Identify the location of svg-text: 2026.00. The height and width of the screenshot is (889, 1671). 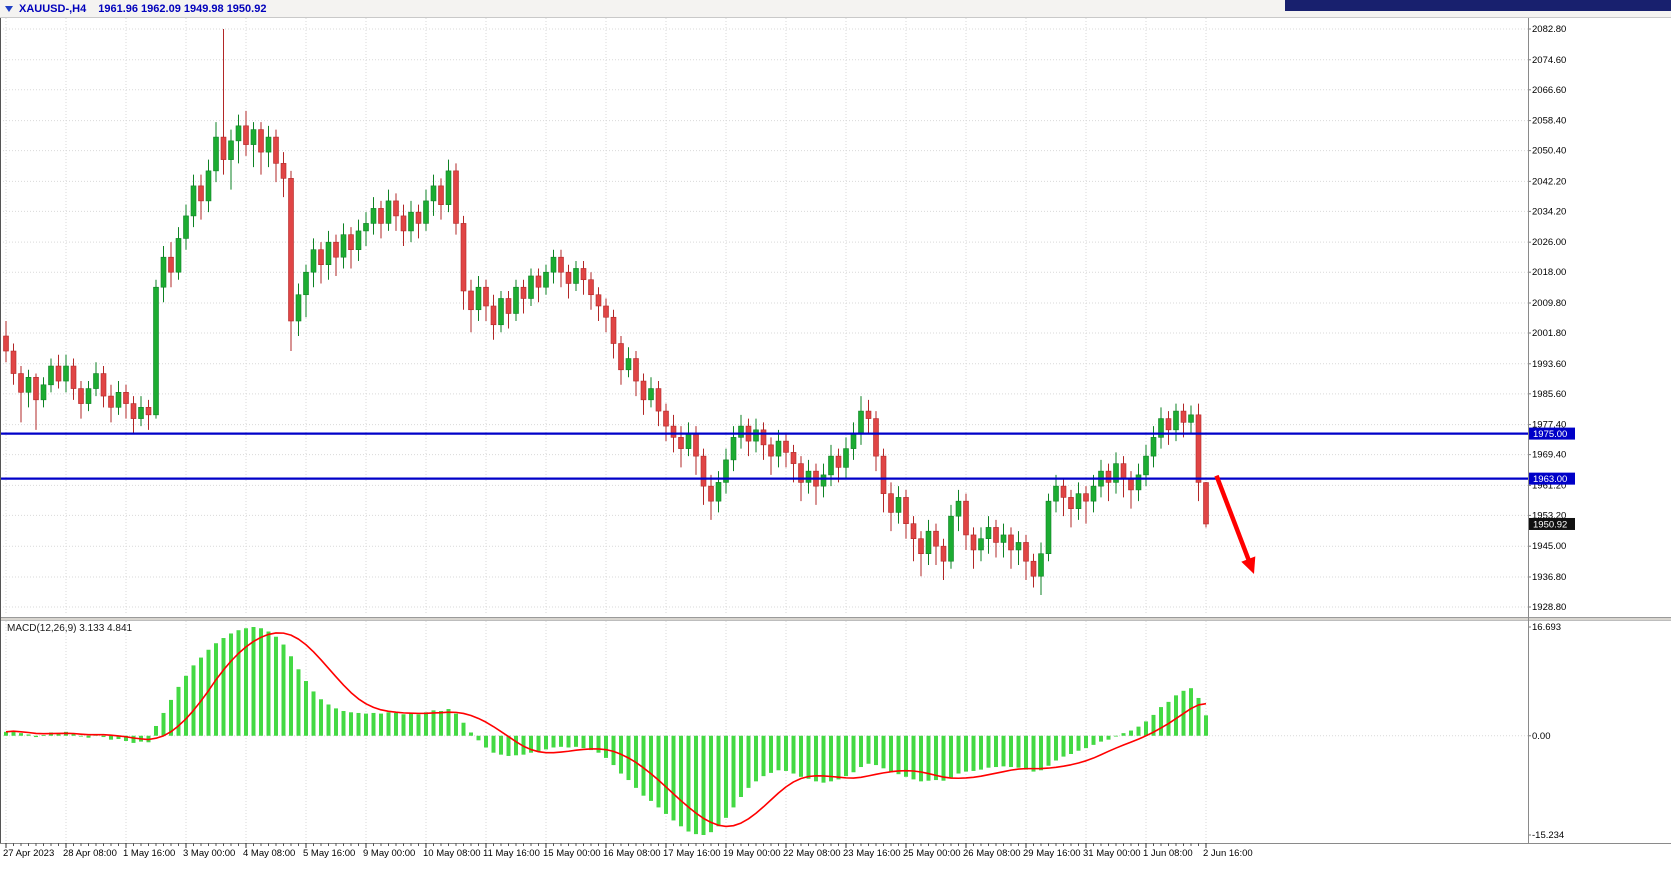
(1549, 242).